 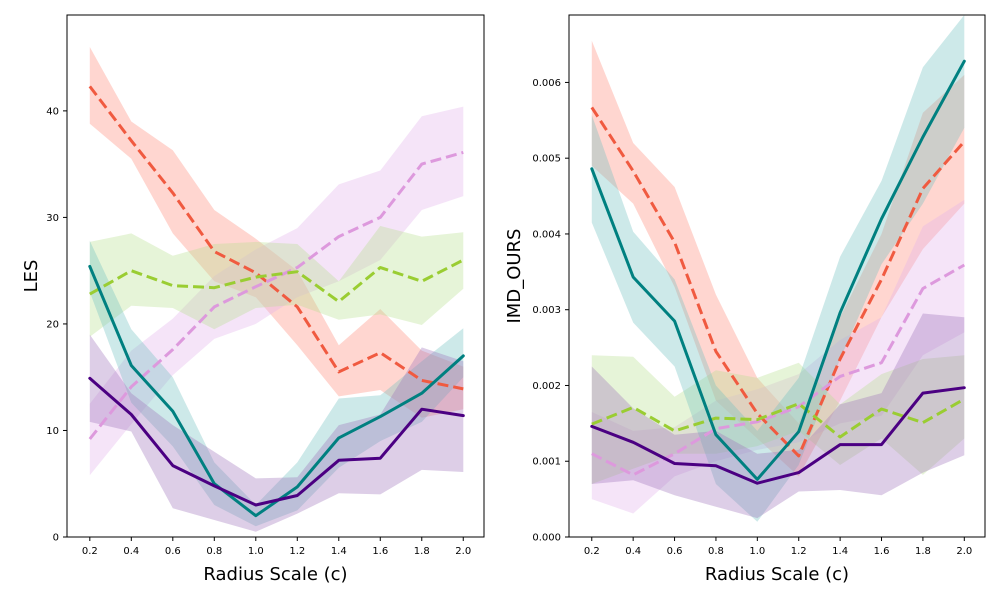 What do you see at coordinates (275, 574) in the screenshot?
I see `les-x-axis-label: Radius Scale (c)` at bounding box center [275, 574].